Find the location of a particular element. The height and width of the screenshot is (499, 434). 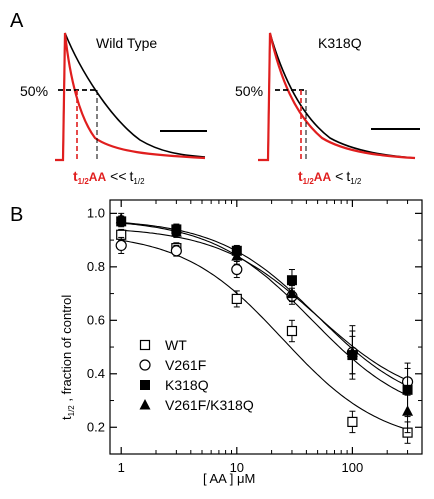

panel-a-letter: A is located at coordinates (17, 21).